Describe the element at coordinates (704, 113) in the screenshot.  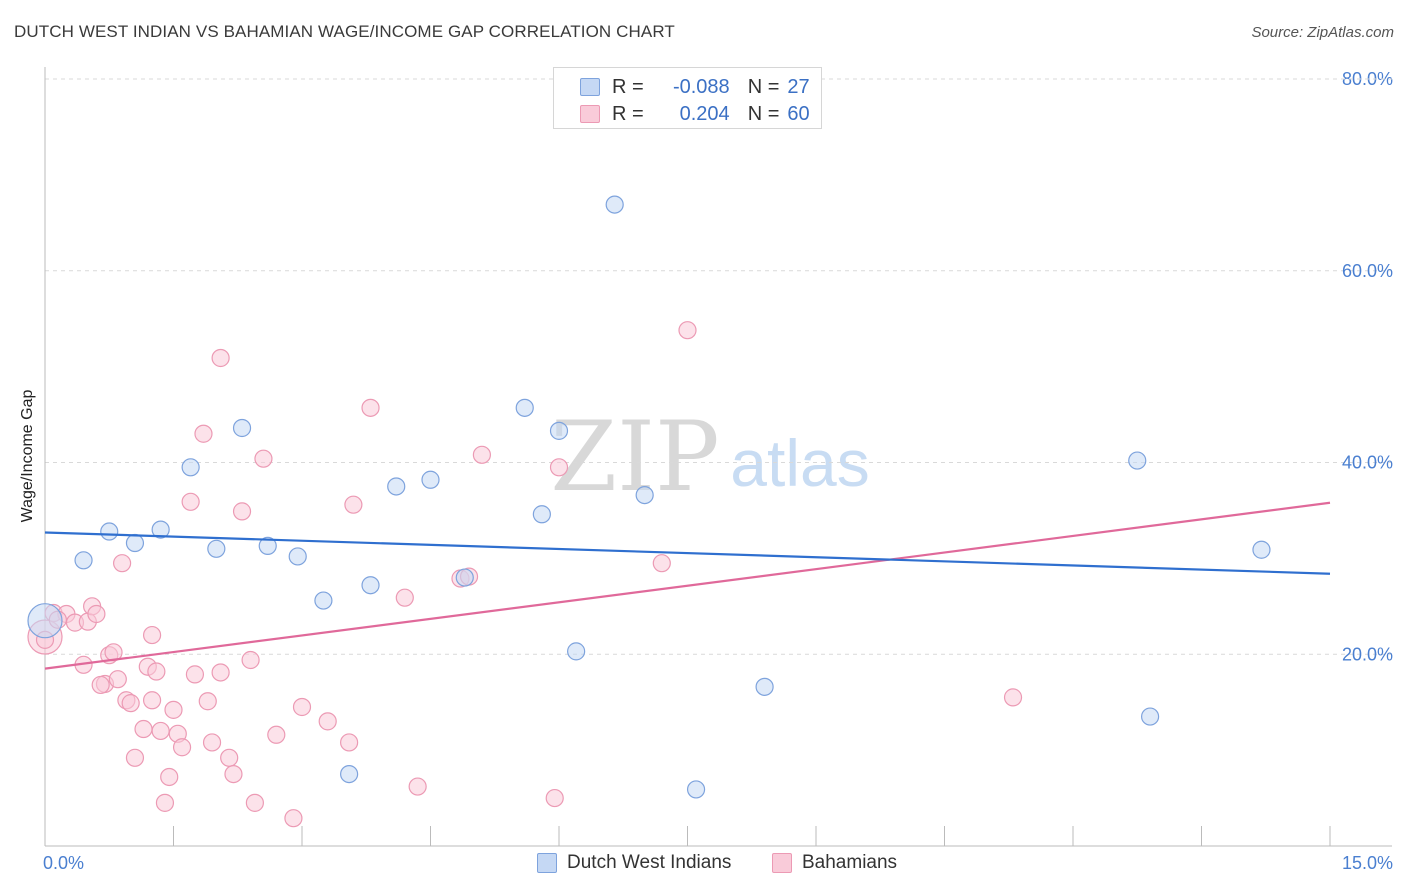
I see `legend-r-value: 0.204` at that location.